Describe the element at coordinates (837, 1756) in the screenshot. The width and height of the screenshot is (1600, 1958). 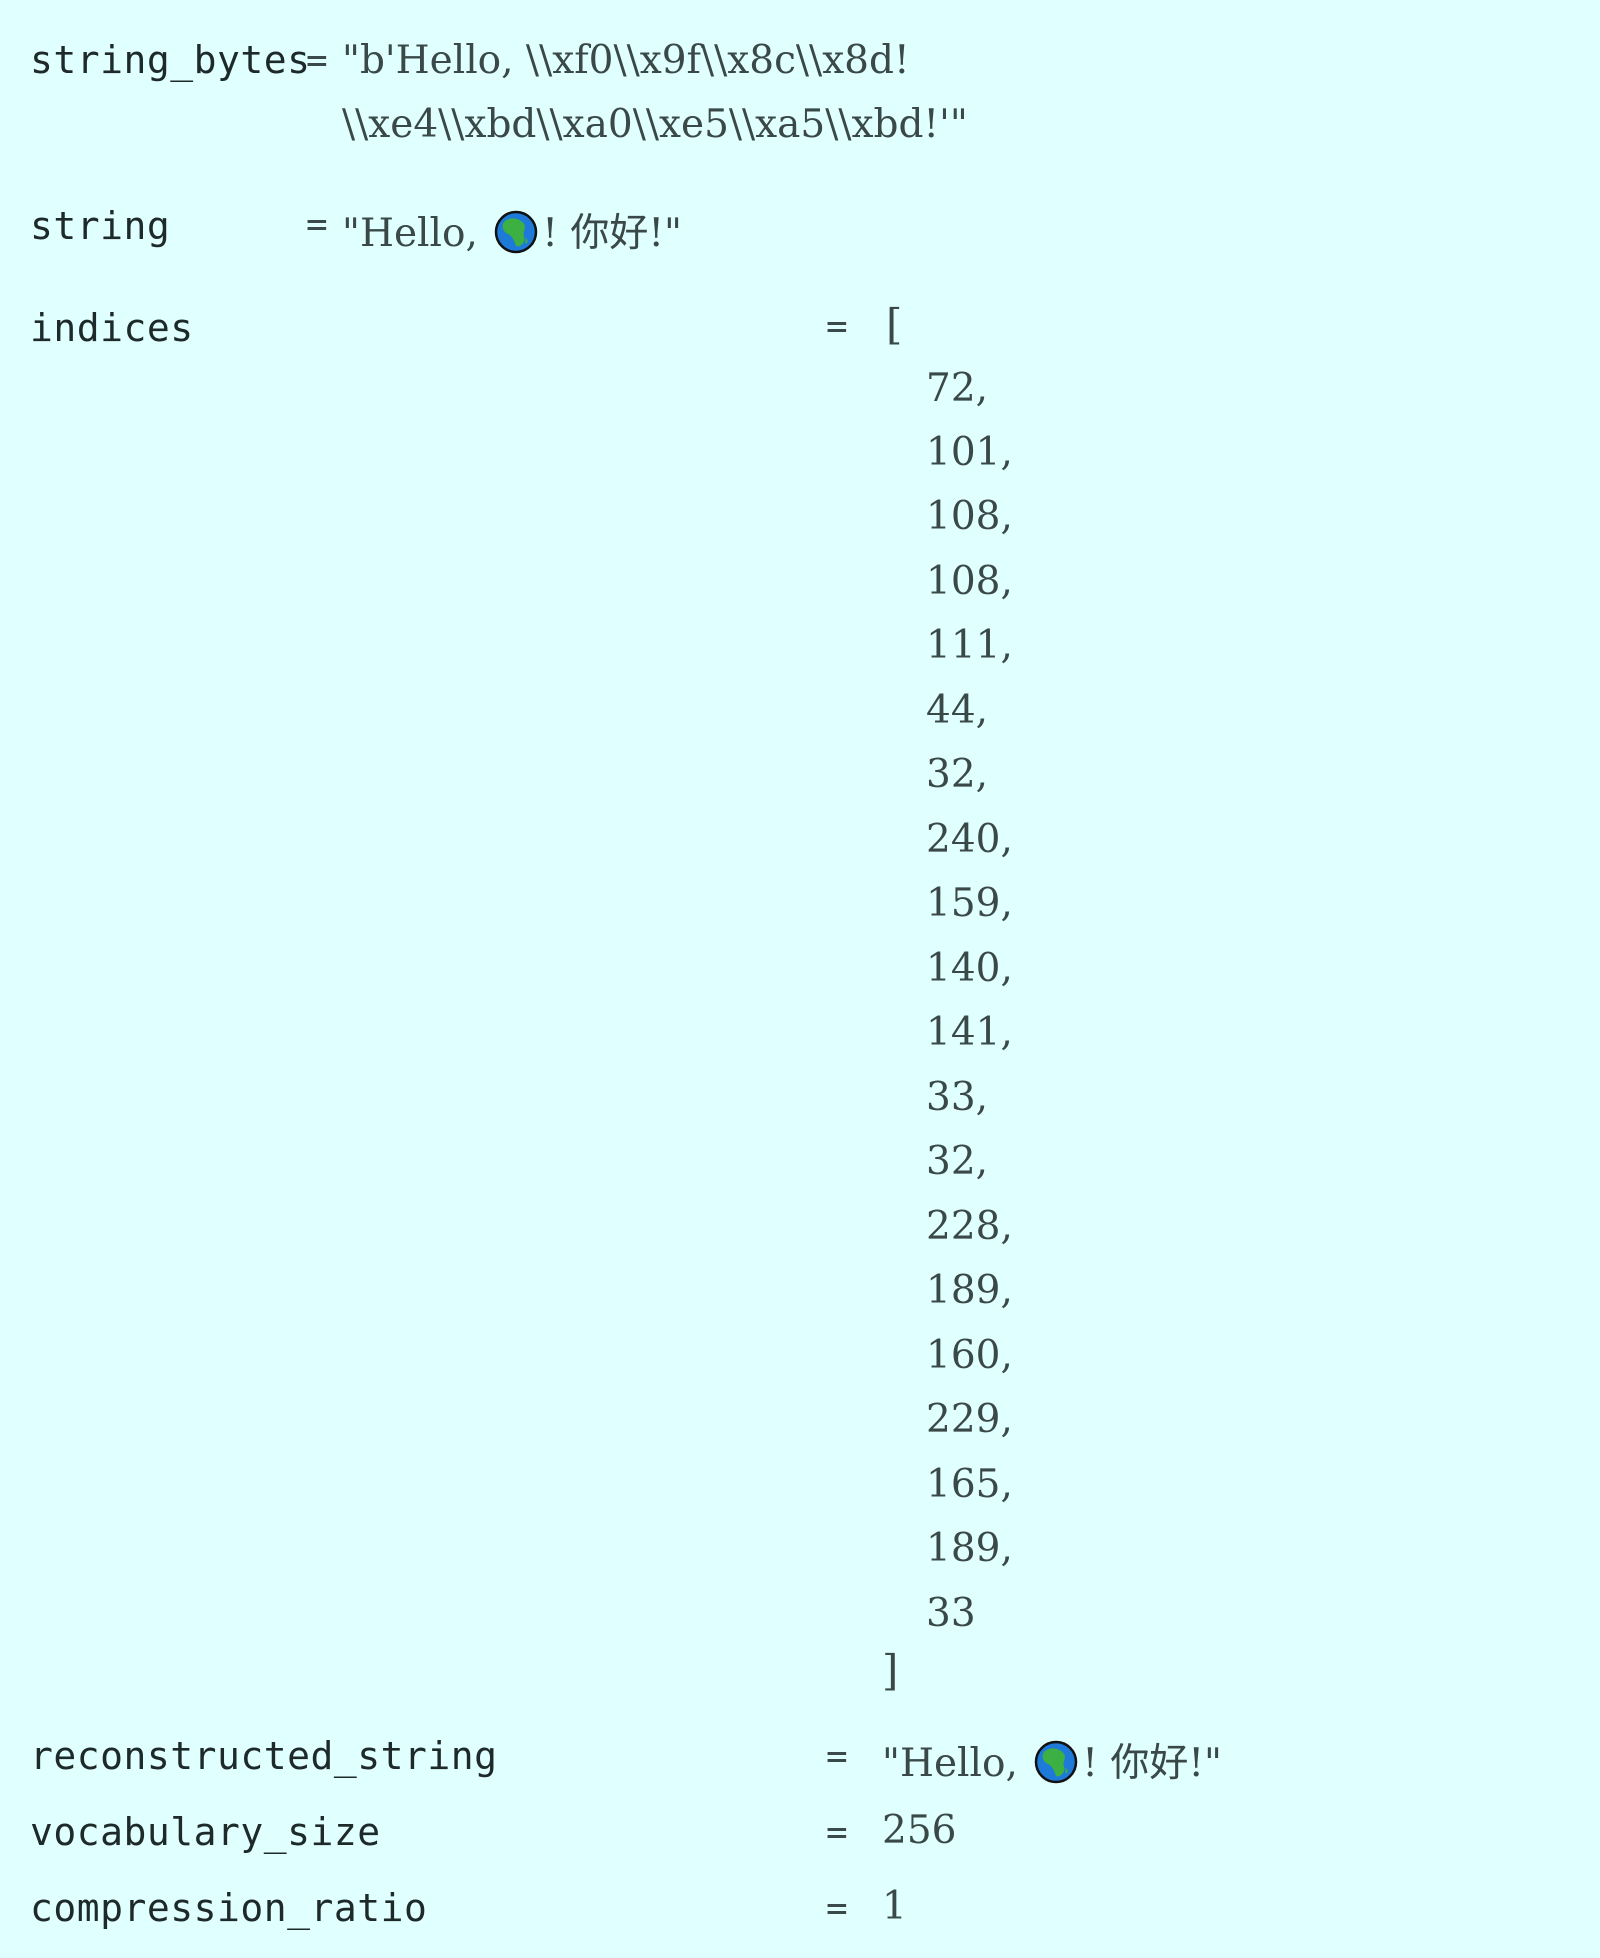
I see `reconstructed-string-equals: =` at that location.